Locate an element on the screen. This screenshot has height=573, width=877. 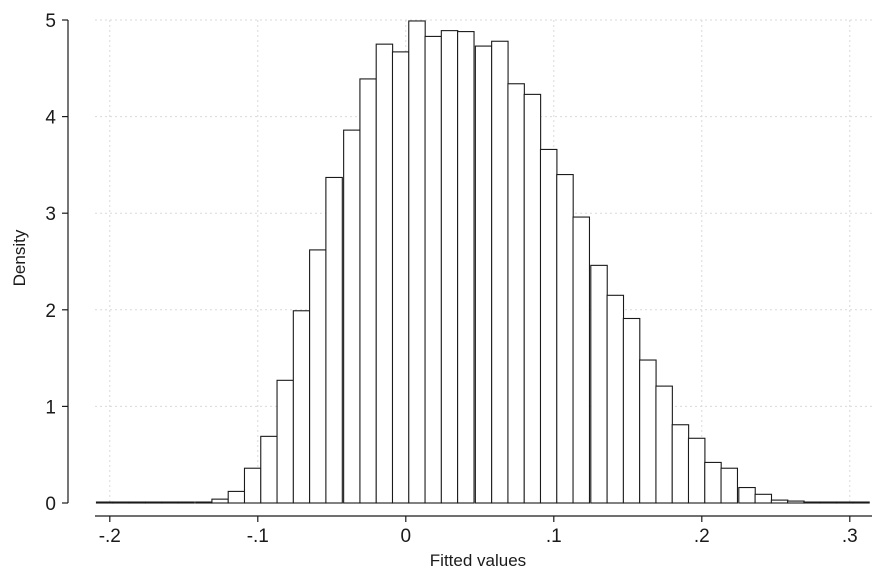
x-tick-label: -.2 is located at coordinates (110, 536).